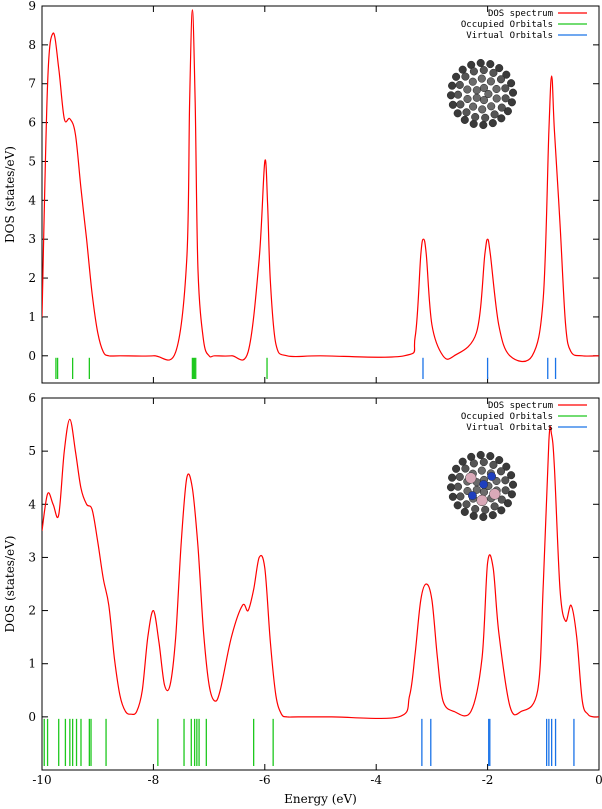 Image resolution: width=602 pixels, height=809 pixels. Describe the element at coordinates (482, 94) in the screenshot. I see `fullerene-cage-icon` at that location.